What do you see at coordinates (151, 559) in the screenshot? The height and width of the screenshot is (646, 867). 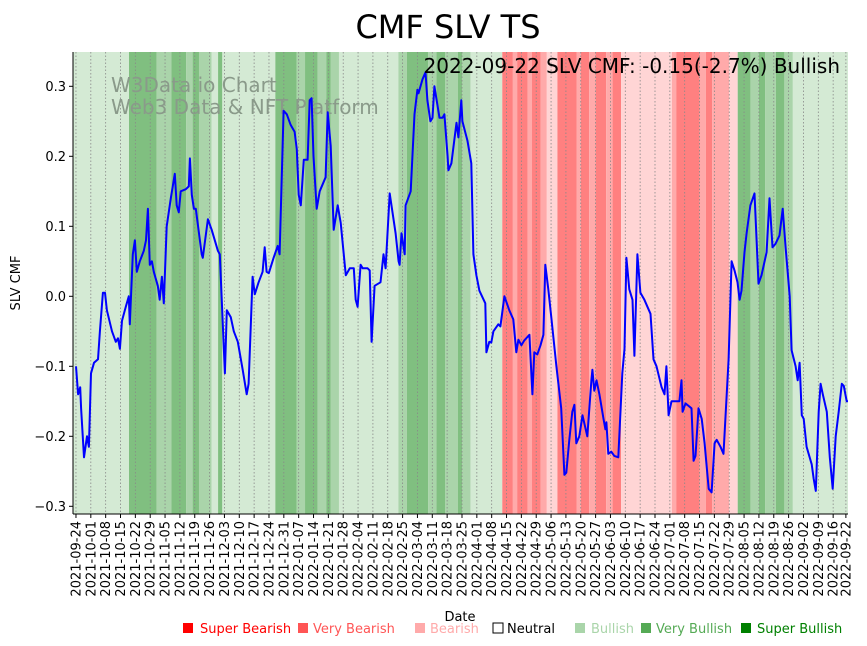 I see `x-tick-label: 2021-10-29` at bounding box center [151, 559].